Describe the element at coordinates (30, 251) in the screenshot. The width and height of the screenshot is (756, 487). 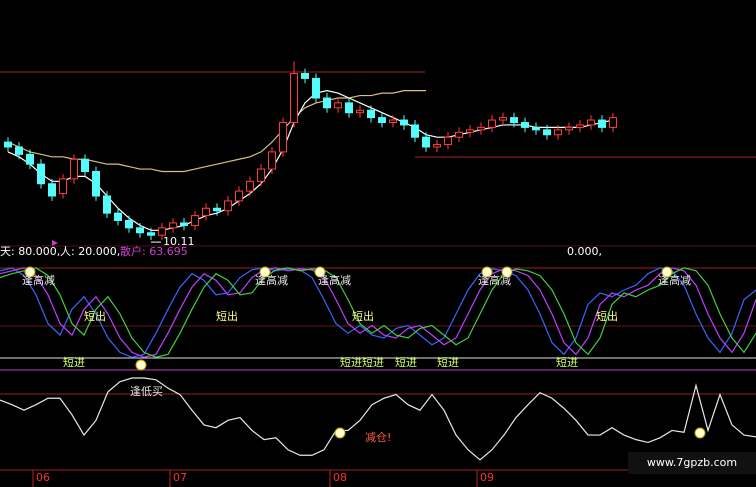
I see `indicator-value: 天: 80.000,` at that location.